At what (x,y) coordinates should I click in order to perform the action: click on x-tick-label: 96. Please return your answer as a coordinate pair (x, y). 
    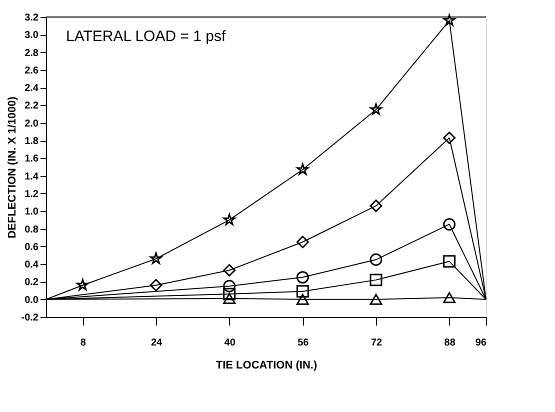
    Looking at the image, I should click on (481, 343).